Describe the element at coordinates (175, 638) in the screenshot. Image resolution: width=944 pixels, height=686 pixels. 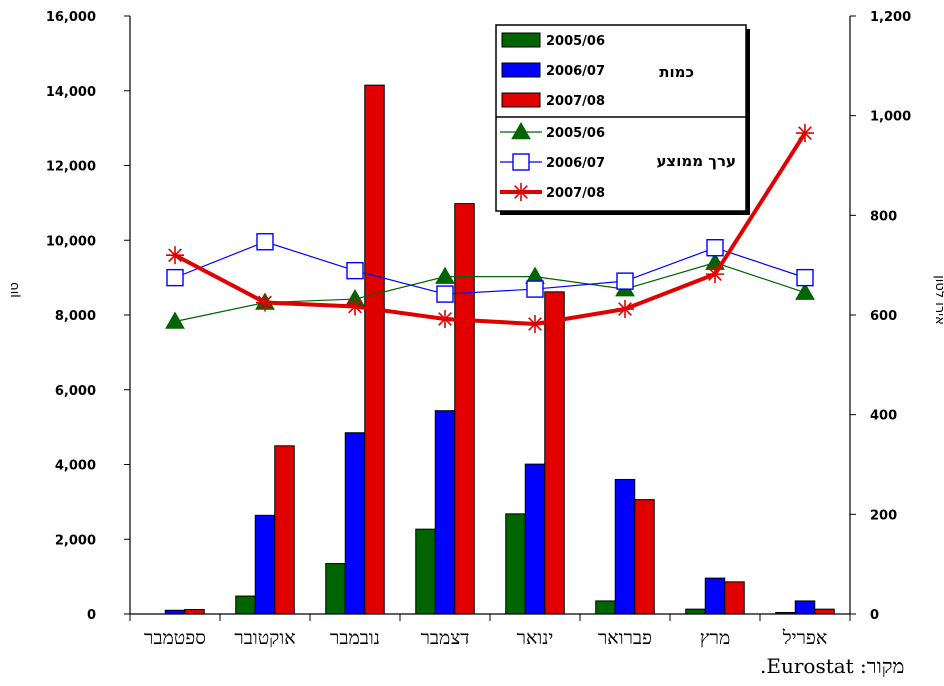
I see `x-tick-label: ספטמבר` at that location.